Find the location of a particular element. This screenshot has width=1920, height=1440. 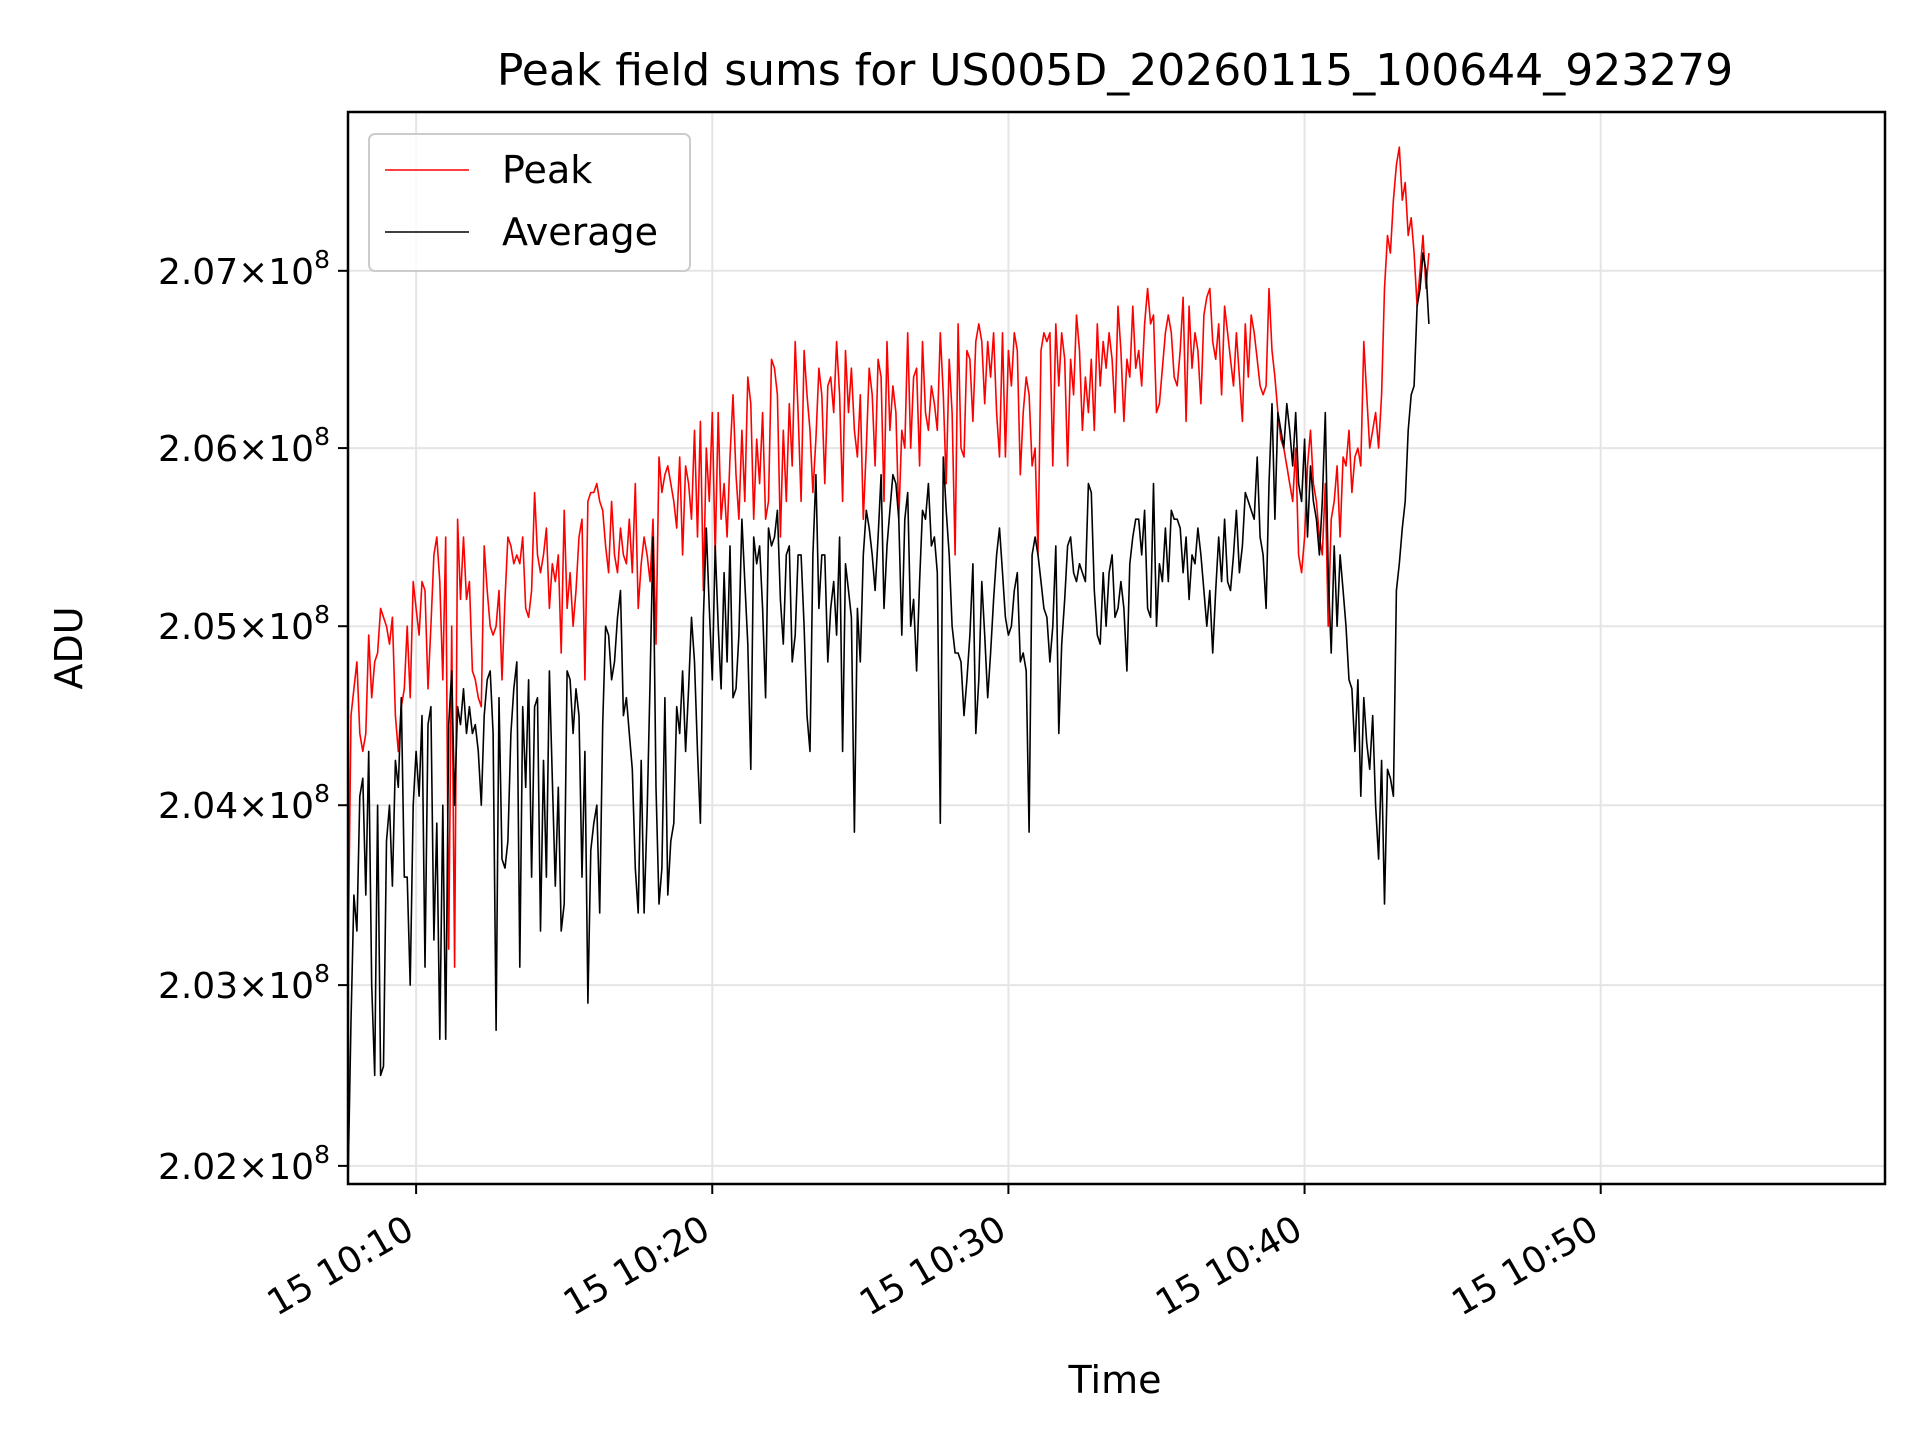

y-tick-mantissa: 2.06×10 is located at coordinates (236, 449).